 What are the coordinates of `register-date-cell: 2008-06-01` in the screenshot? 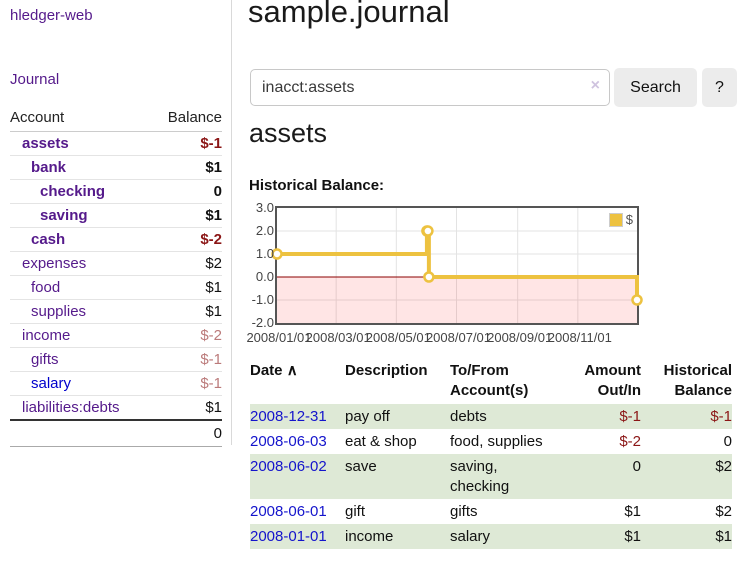 It's located at (297, 511).